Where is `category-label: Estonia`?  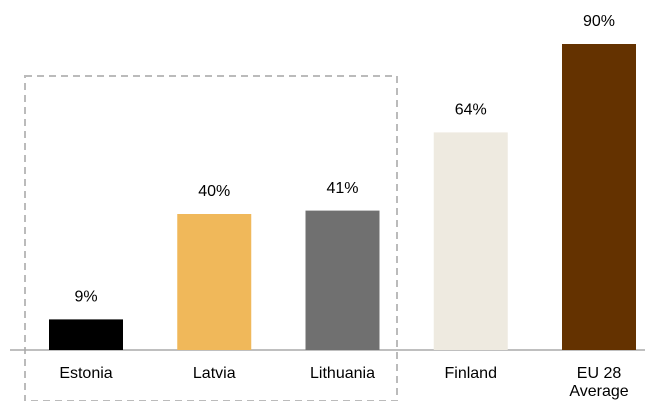 category-label: Estonia is located at coordinates (86, 373).